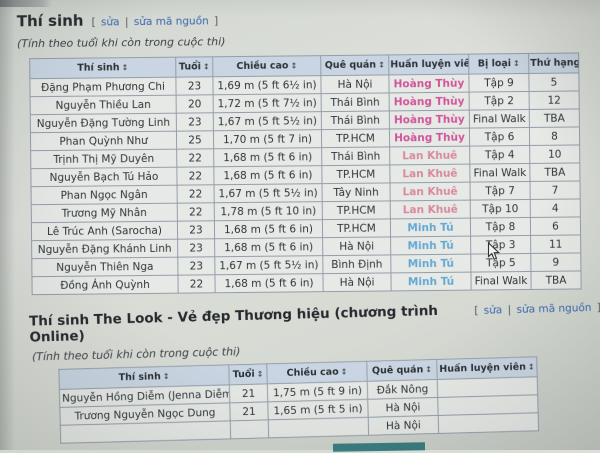 This screenshot has height=453, width=600. I want to click on height-cell: 1,67 m (5 ft 5½ in), so click(268, 265).